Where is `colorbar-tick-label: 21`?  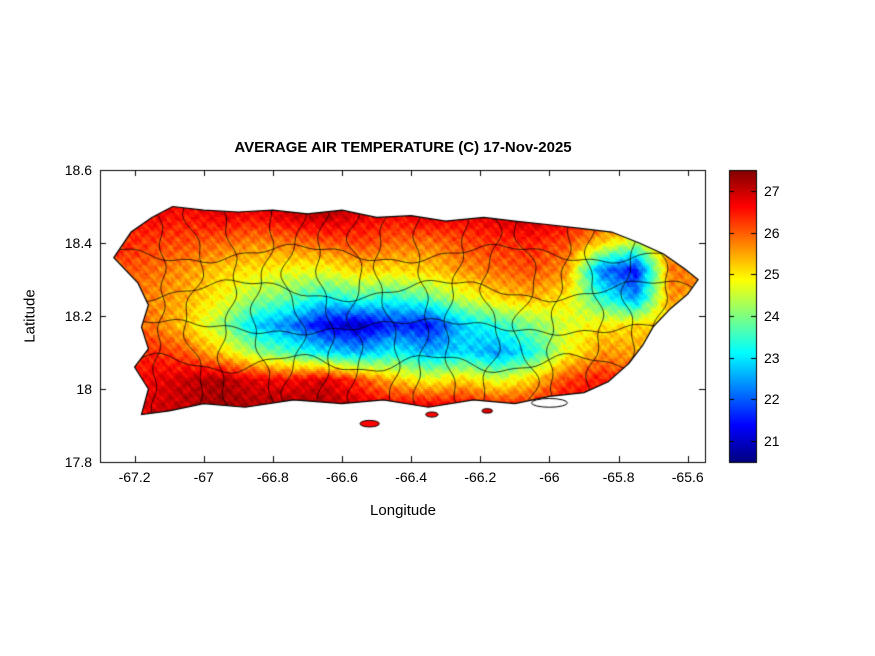 colorbar-tick-label: 21 is located at coordinates (772, 441).